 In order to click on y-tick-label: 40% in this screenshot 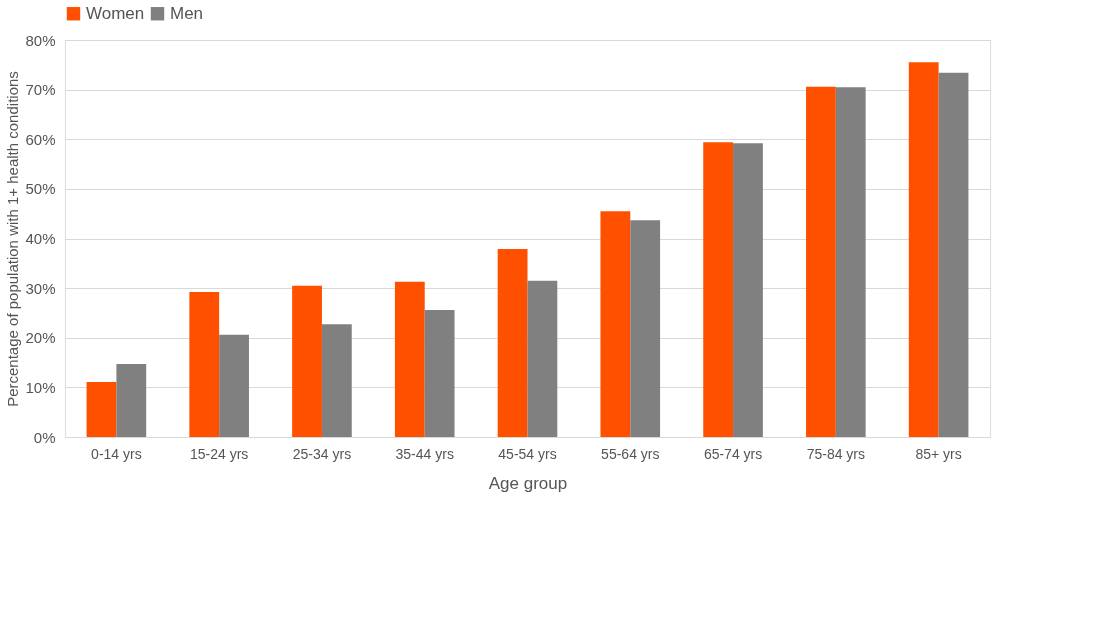, I will do `click(40, 238)`.